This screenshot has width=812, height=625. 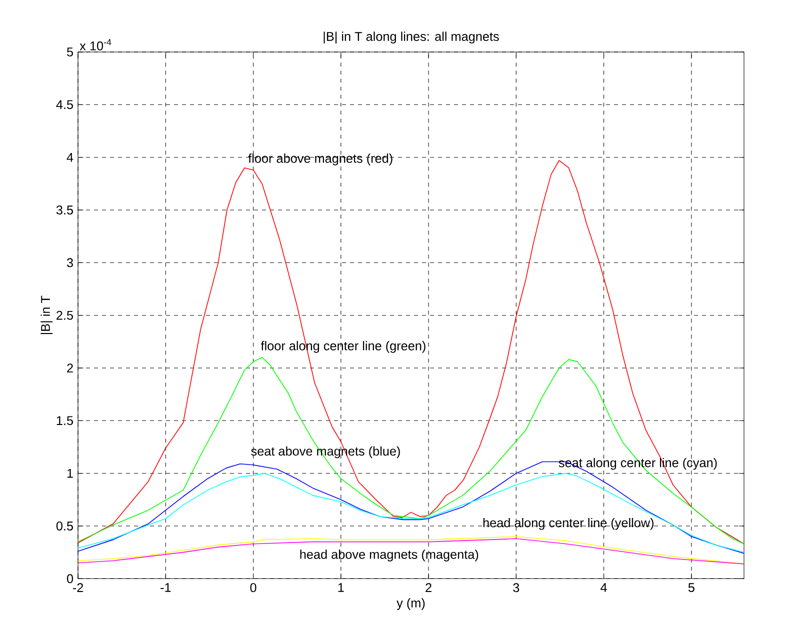 I want to click on x-tick-label: 1, so click(x=341, y=587).